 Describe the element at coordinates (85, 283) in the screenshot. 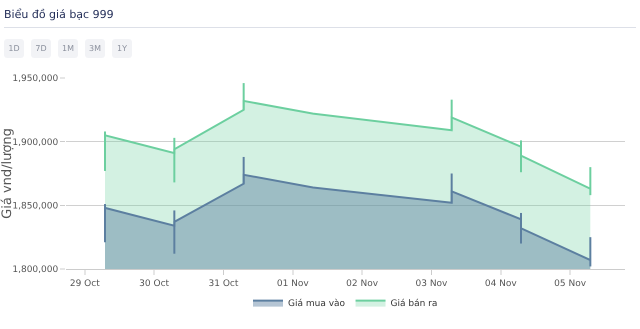

I see `x-tick-label: 29 Oct` at that location.